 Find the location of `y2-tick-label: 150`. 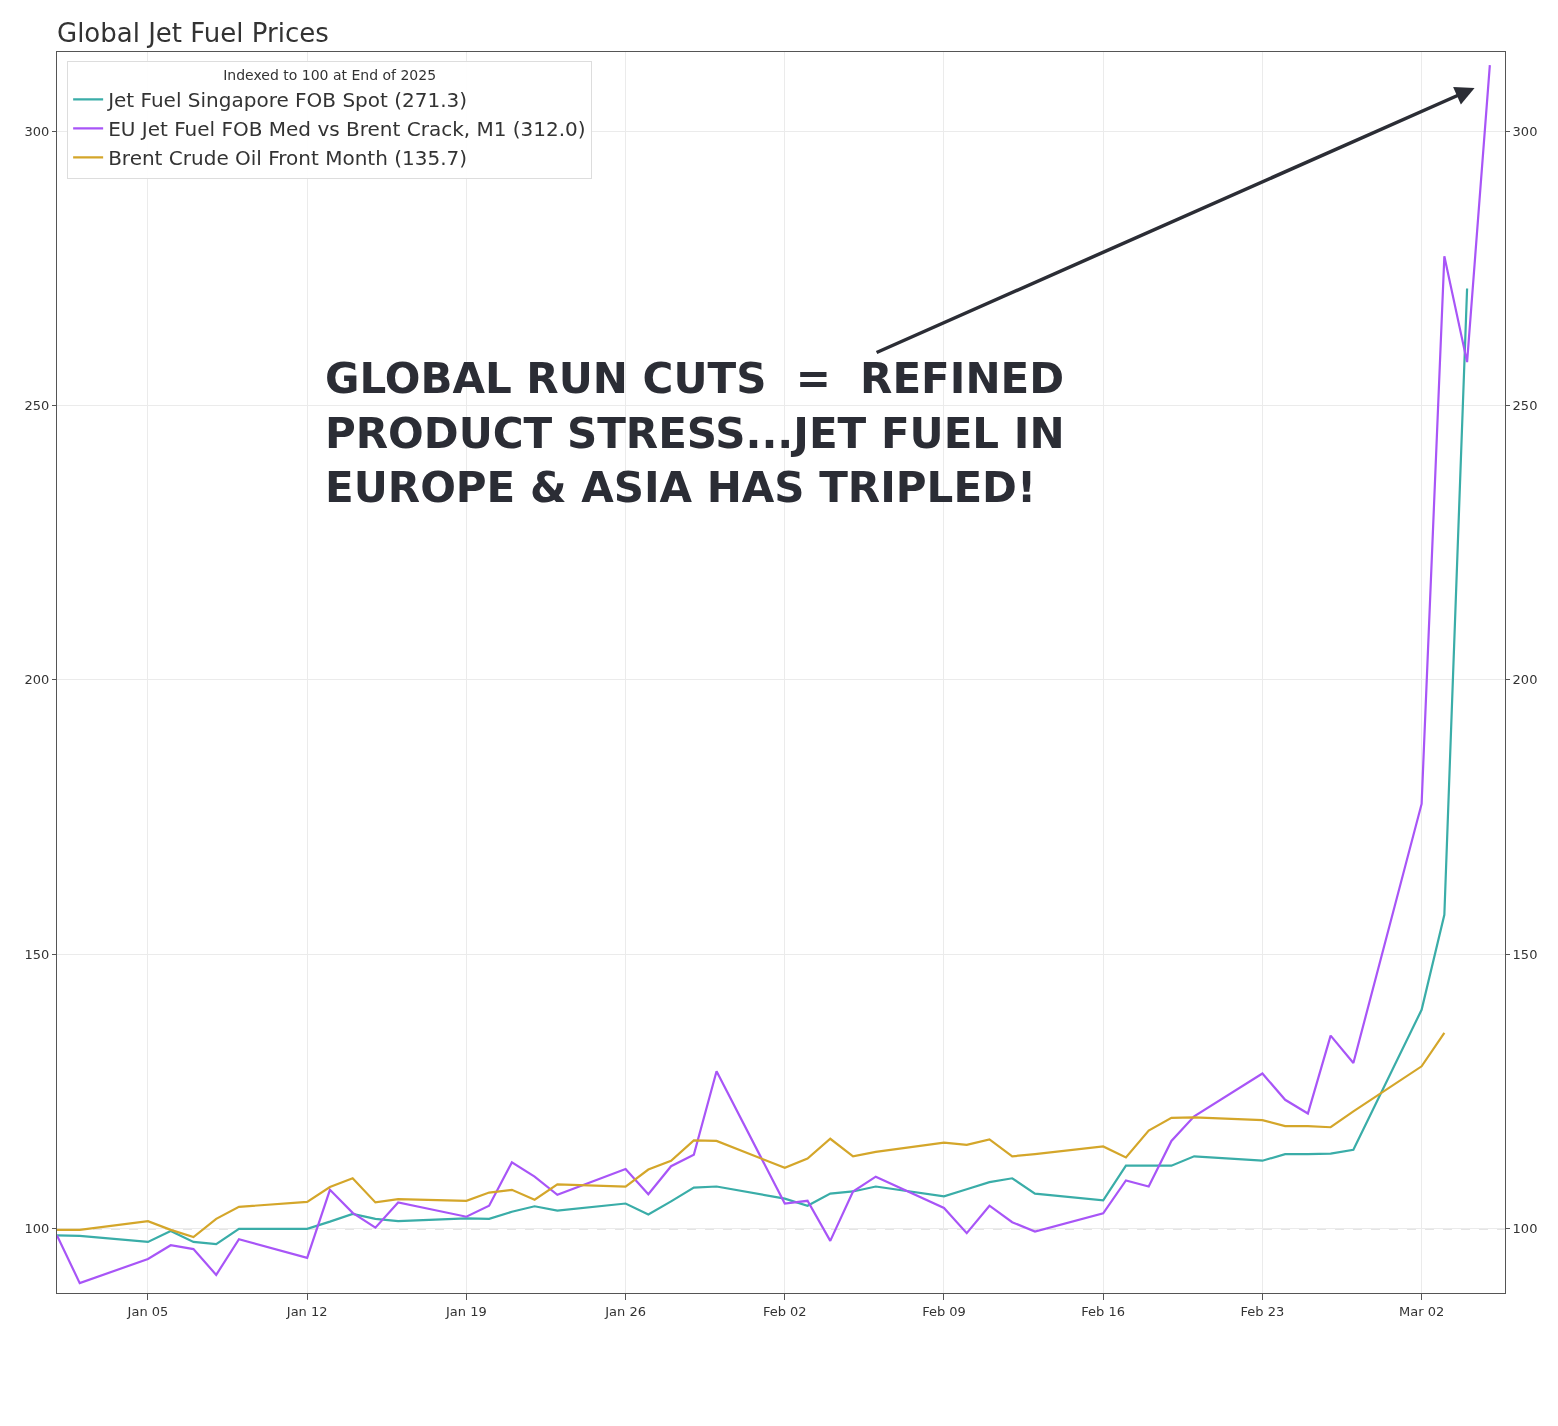

y2-tick-label: 150 is located at coordinates (1525, 954).